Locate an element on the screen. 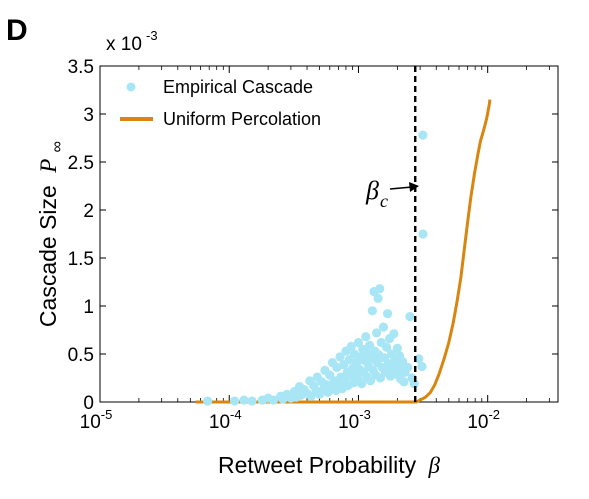 The height and width of the screenshot is (499, 589). y-tick-label: 3 is located at coordinates (88, 115).